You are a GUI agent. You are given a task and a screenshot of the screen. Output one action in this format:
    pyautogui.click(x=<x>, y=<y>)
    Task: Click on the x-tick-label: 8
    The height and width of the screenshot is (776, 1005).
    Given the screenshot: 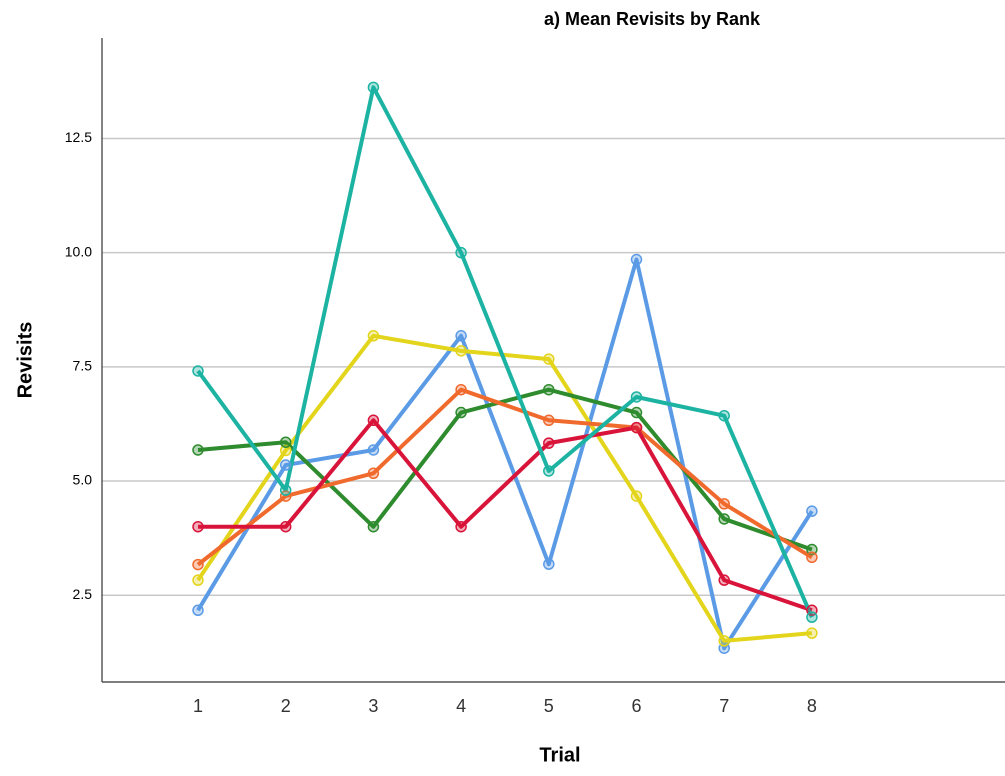 What is the action you would take?
    pyautogui.click(x=812, y=706)
    